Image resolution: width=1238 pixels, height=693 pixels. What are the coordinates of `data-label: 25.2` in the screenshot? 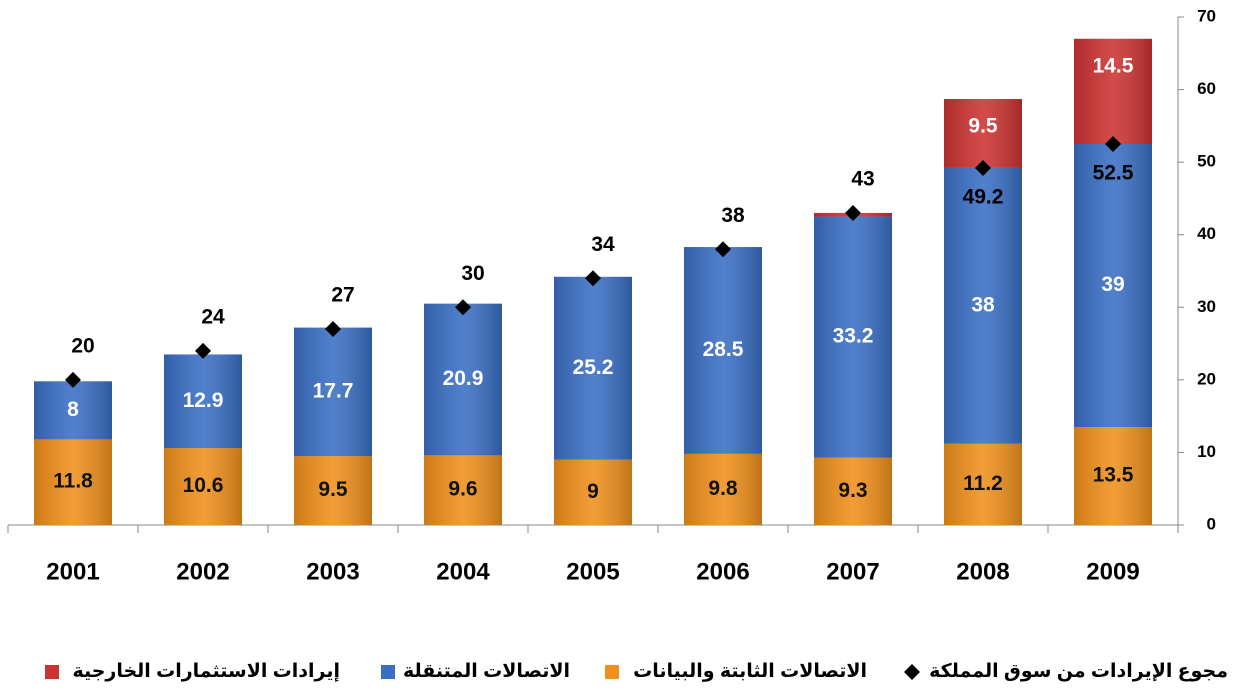 It's located at (593, 367).